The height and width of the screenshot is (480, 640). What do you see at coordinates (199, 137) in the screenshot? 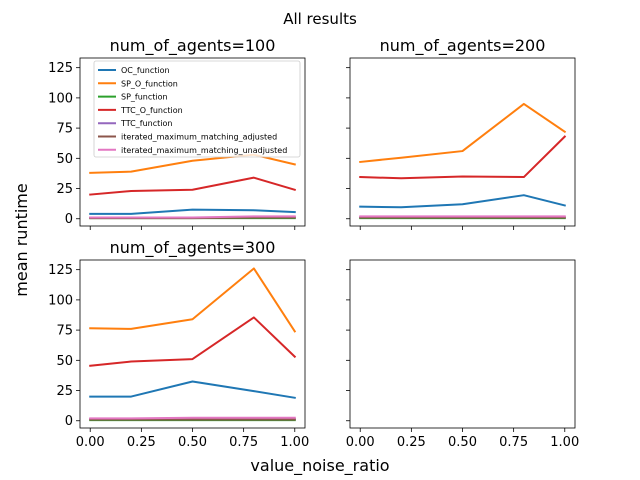
I see `legend-entry: iterated_maximum_matching_adjusted` at bounding box center [199, 137].